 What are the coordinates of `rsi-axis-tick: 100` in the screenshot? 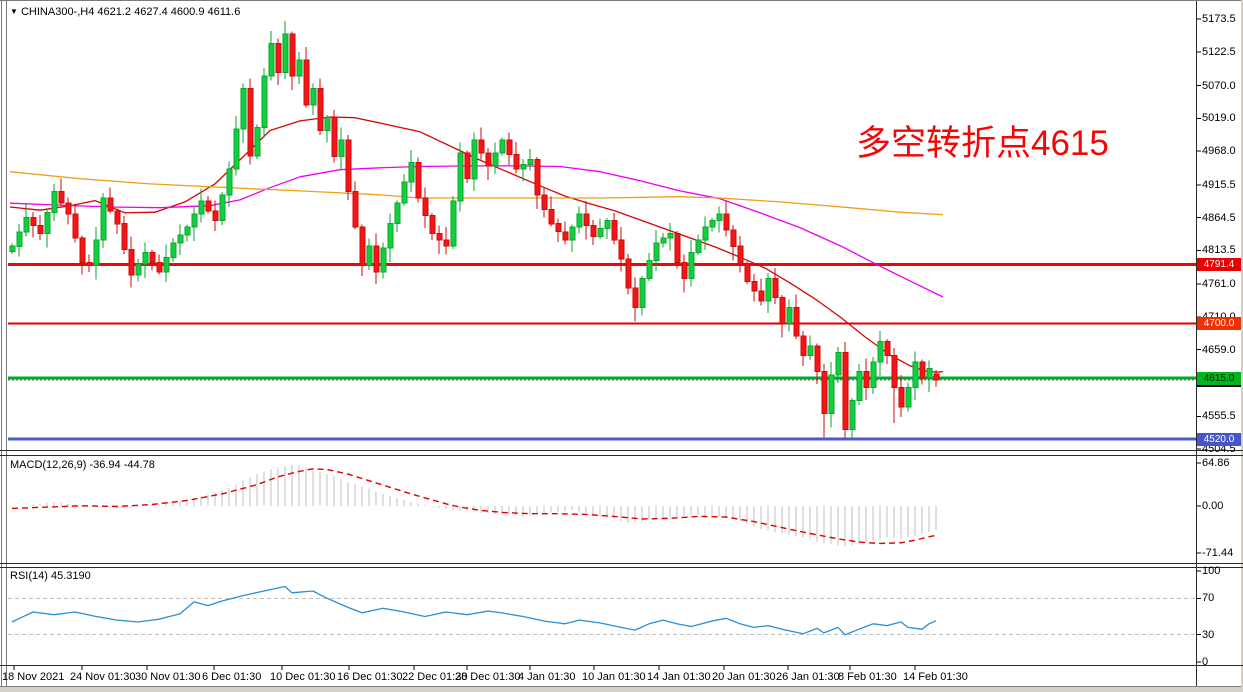 It's located at (1211, 571).